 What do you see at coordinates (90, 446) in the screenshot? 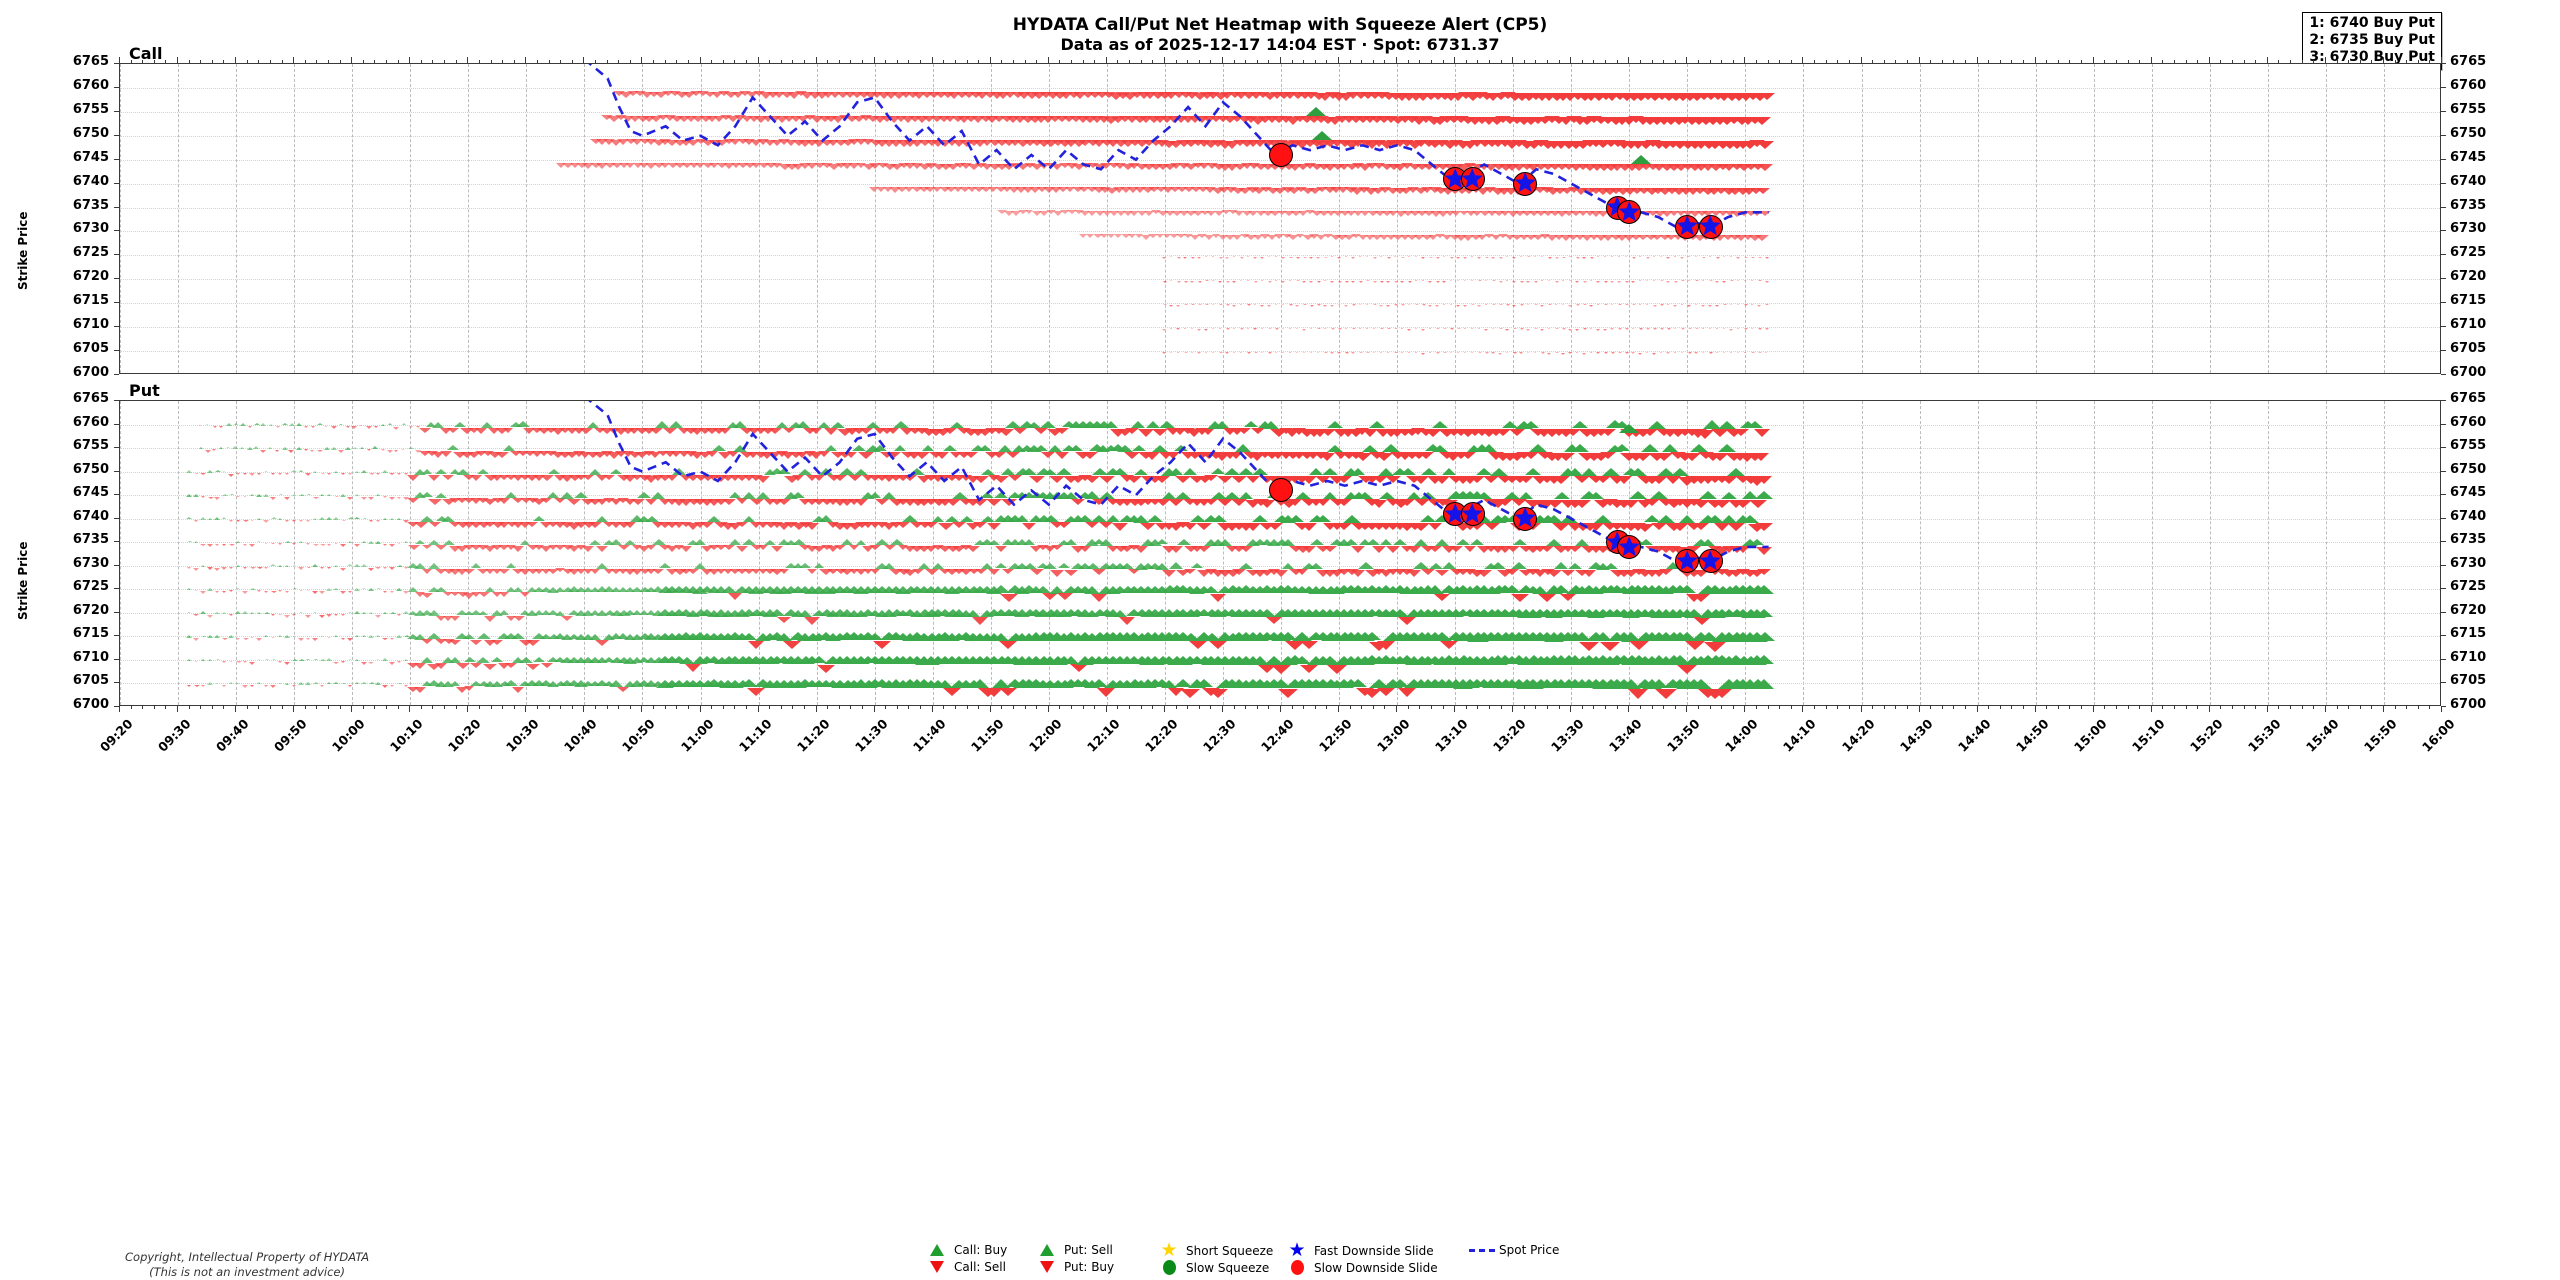
I see `y-tick-label-put: 6755` at bounding box center [90, 446].